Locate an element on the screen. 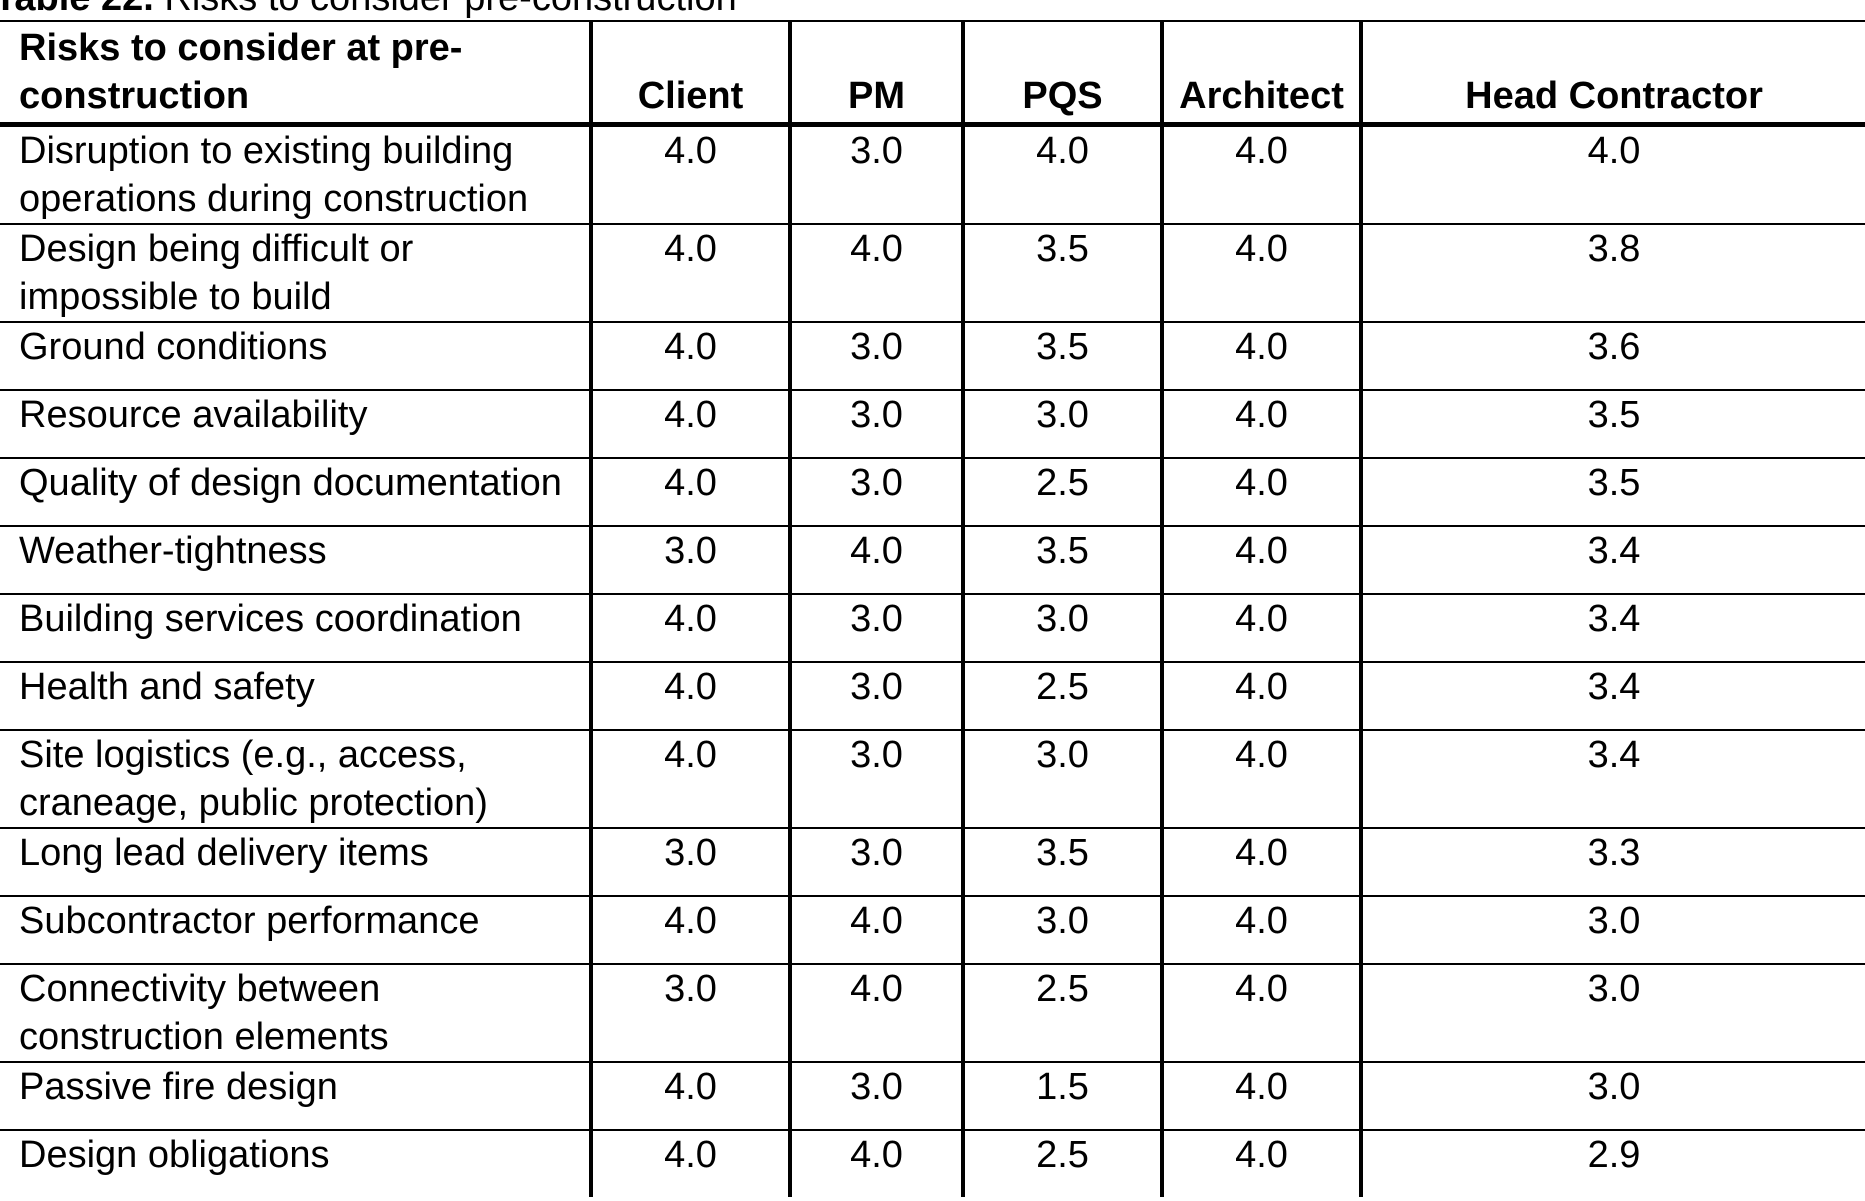 This screenshot has height=1201, width=1865. risk-label: Weather-tightness is located at coordinates (295, 560).